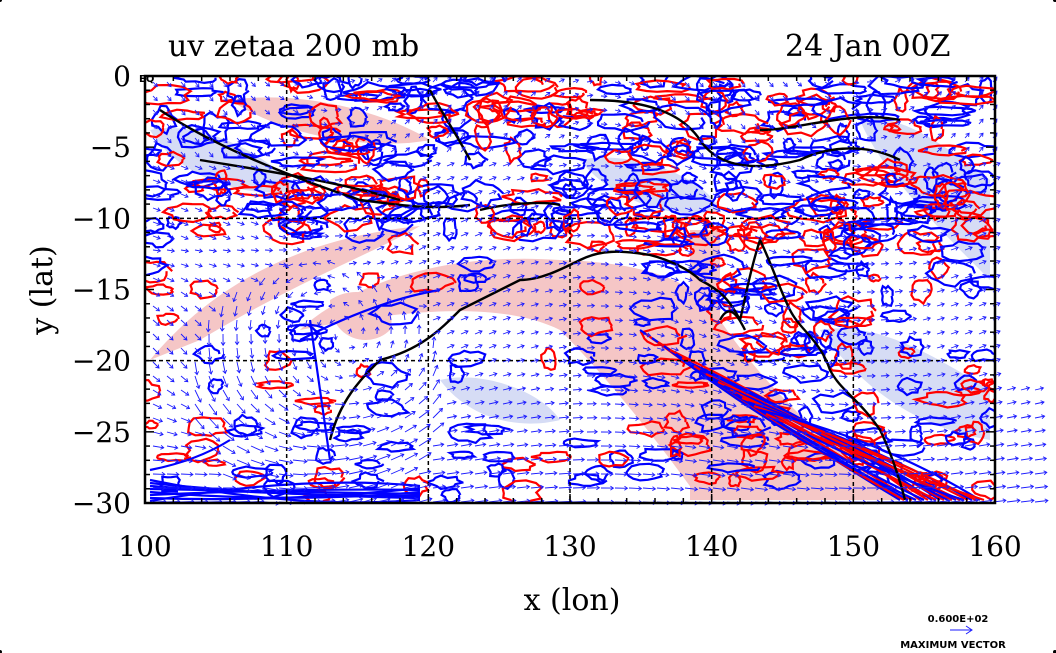 The image size is (1056, 653). I want to click on x-tick-label: 100, so click(144, 546).